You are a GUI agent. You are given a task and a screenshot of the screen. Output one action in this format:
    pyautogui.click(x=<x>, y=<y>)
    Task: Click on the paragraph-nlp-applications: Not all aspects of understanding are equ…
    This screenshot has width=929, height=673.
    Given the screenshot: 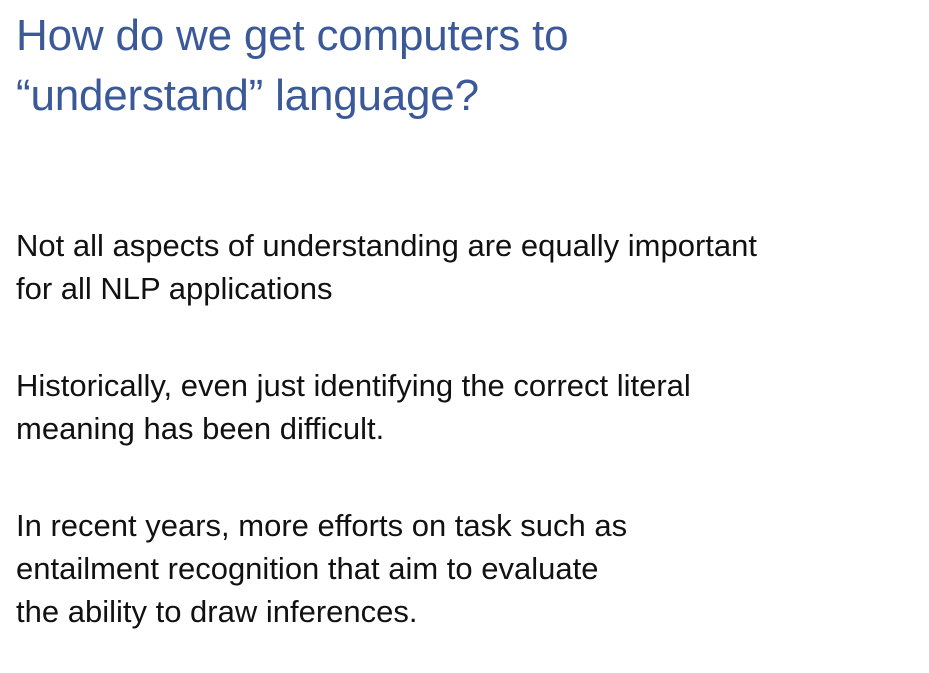 What is the action you would take?
    pyautogui.click(x=468, y=267)
    